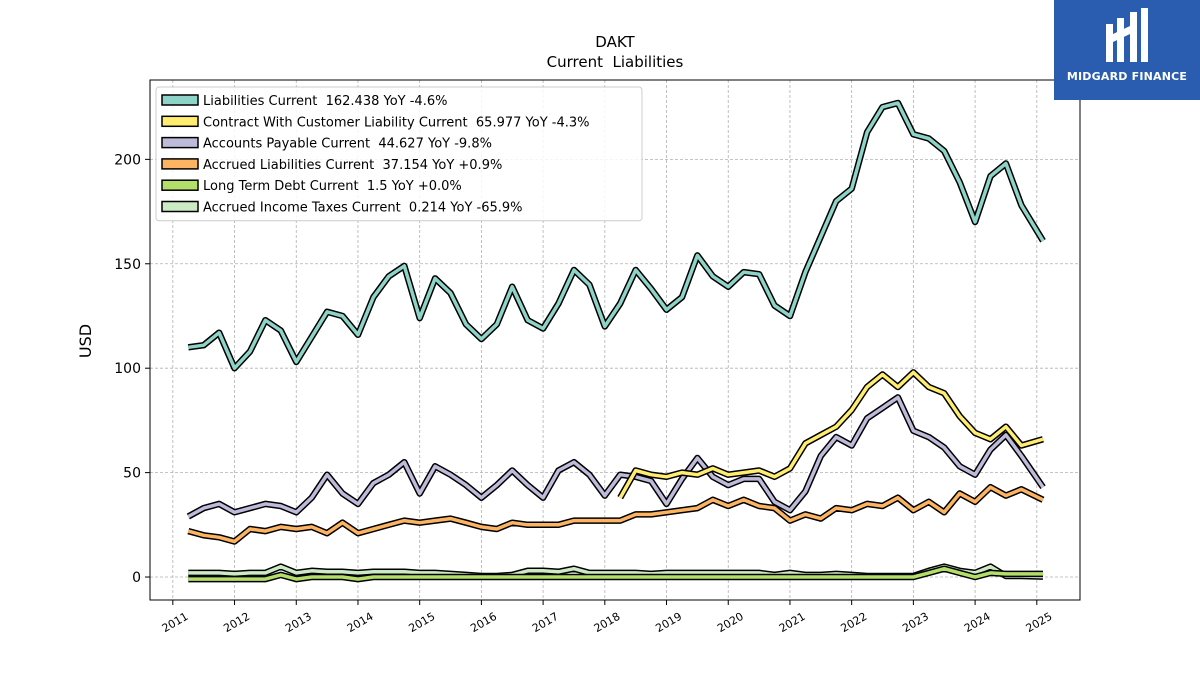  What do you see at coordinates (132, 474) in the screenshot?
I see `y-tick-label: 50` at bounding box center [132, 474].